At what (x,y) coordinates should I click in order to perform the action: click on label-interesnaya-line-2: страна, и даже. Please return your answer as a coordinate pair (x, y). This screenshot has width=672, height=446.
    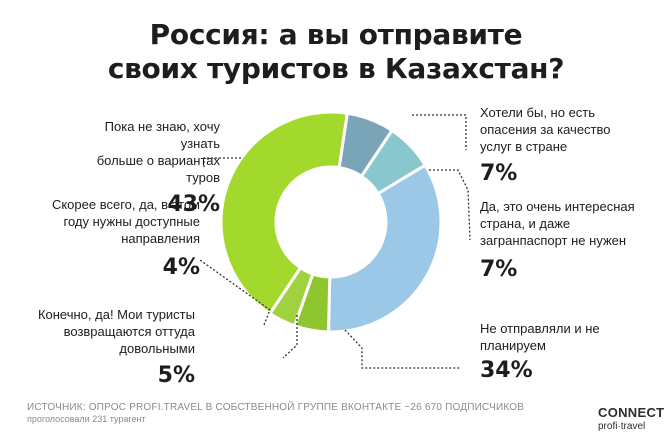
    Looking at the image, I should click on (525, 223).